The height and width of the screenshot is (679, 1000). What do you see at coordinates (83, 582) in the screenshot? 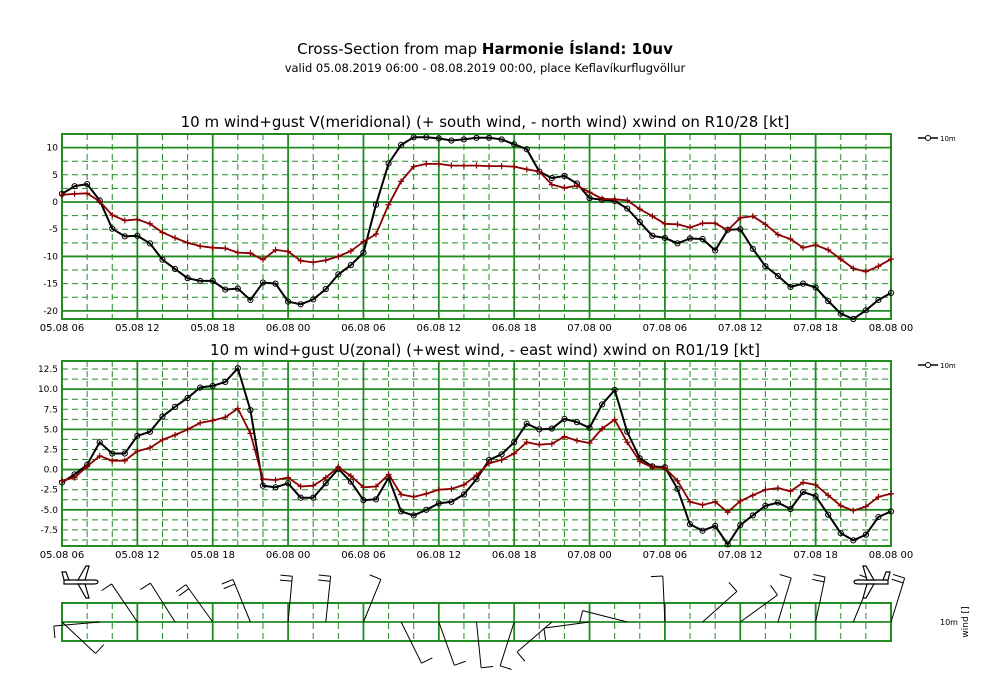
I see `plane-wings` at bounding box center [83, 582].